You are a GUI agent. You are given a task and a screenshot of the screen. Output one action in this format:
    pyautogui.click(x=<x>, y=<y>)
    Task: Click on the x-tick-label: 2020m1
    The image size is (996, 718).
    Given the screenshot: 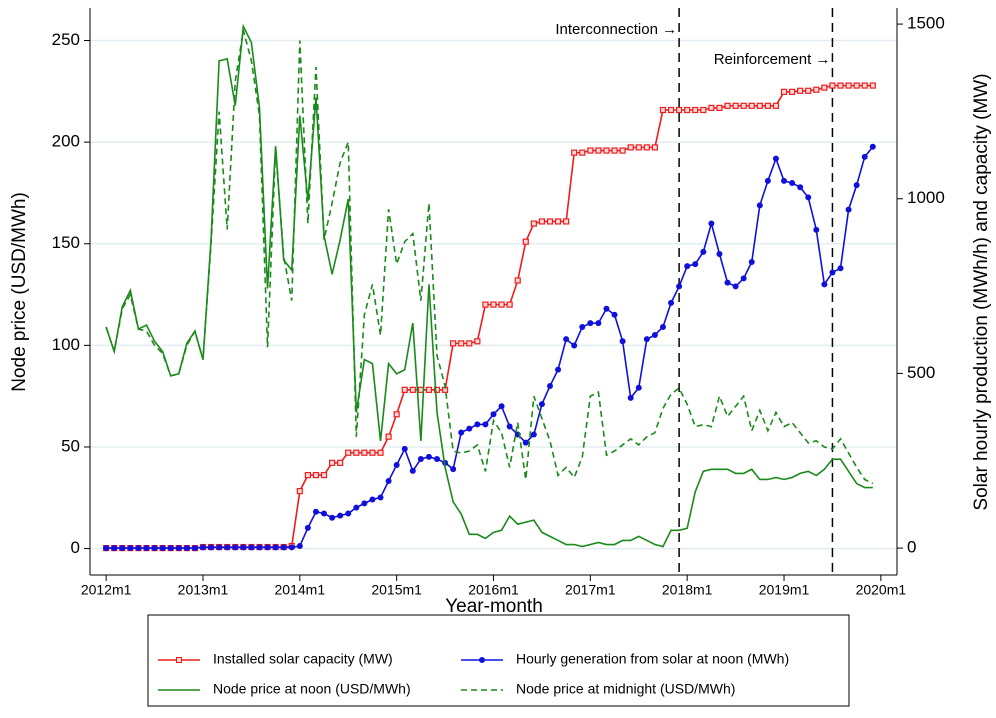 What is the action you would take?
    pyautogui.click(x=881, y=590)
    